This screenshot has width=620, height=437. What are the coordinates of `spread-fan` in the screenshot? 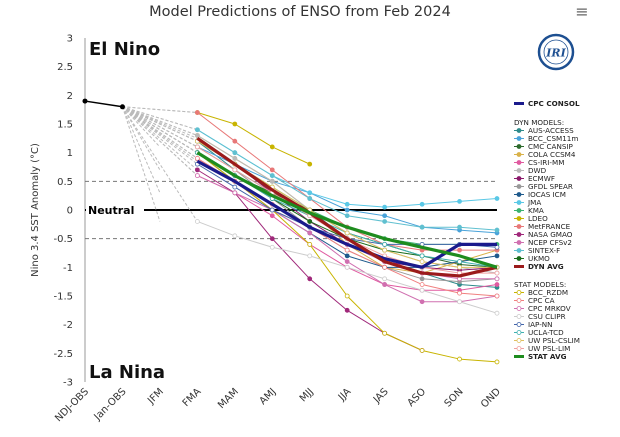 It's located at (159, 164).